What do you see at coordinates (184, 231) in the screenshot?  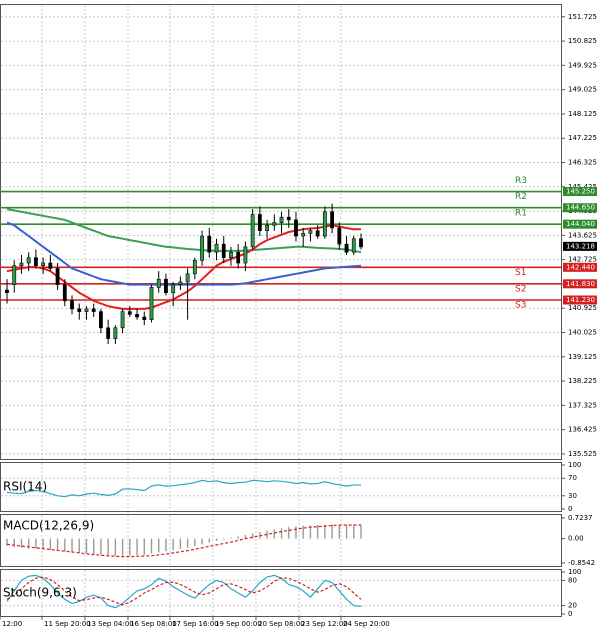 I see `ma-mid-line` at bounding box center [184, 231].